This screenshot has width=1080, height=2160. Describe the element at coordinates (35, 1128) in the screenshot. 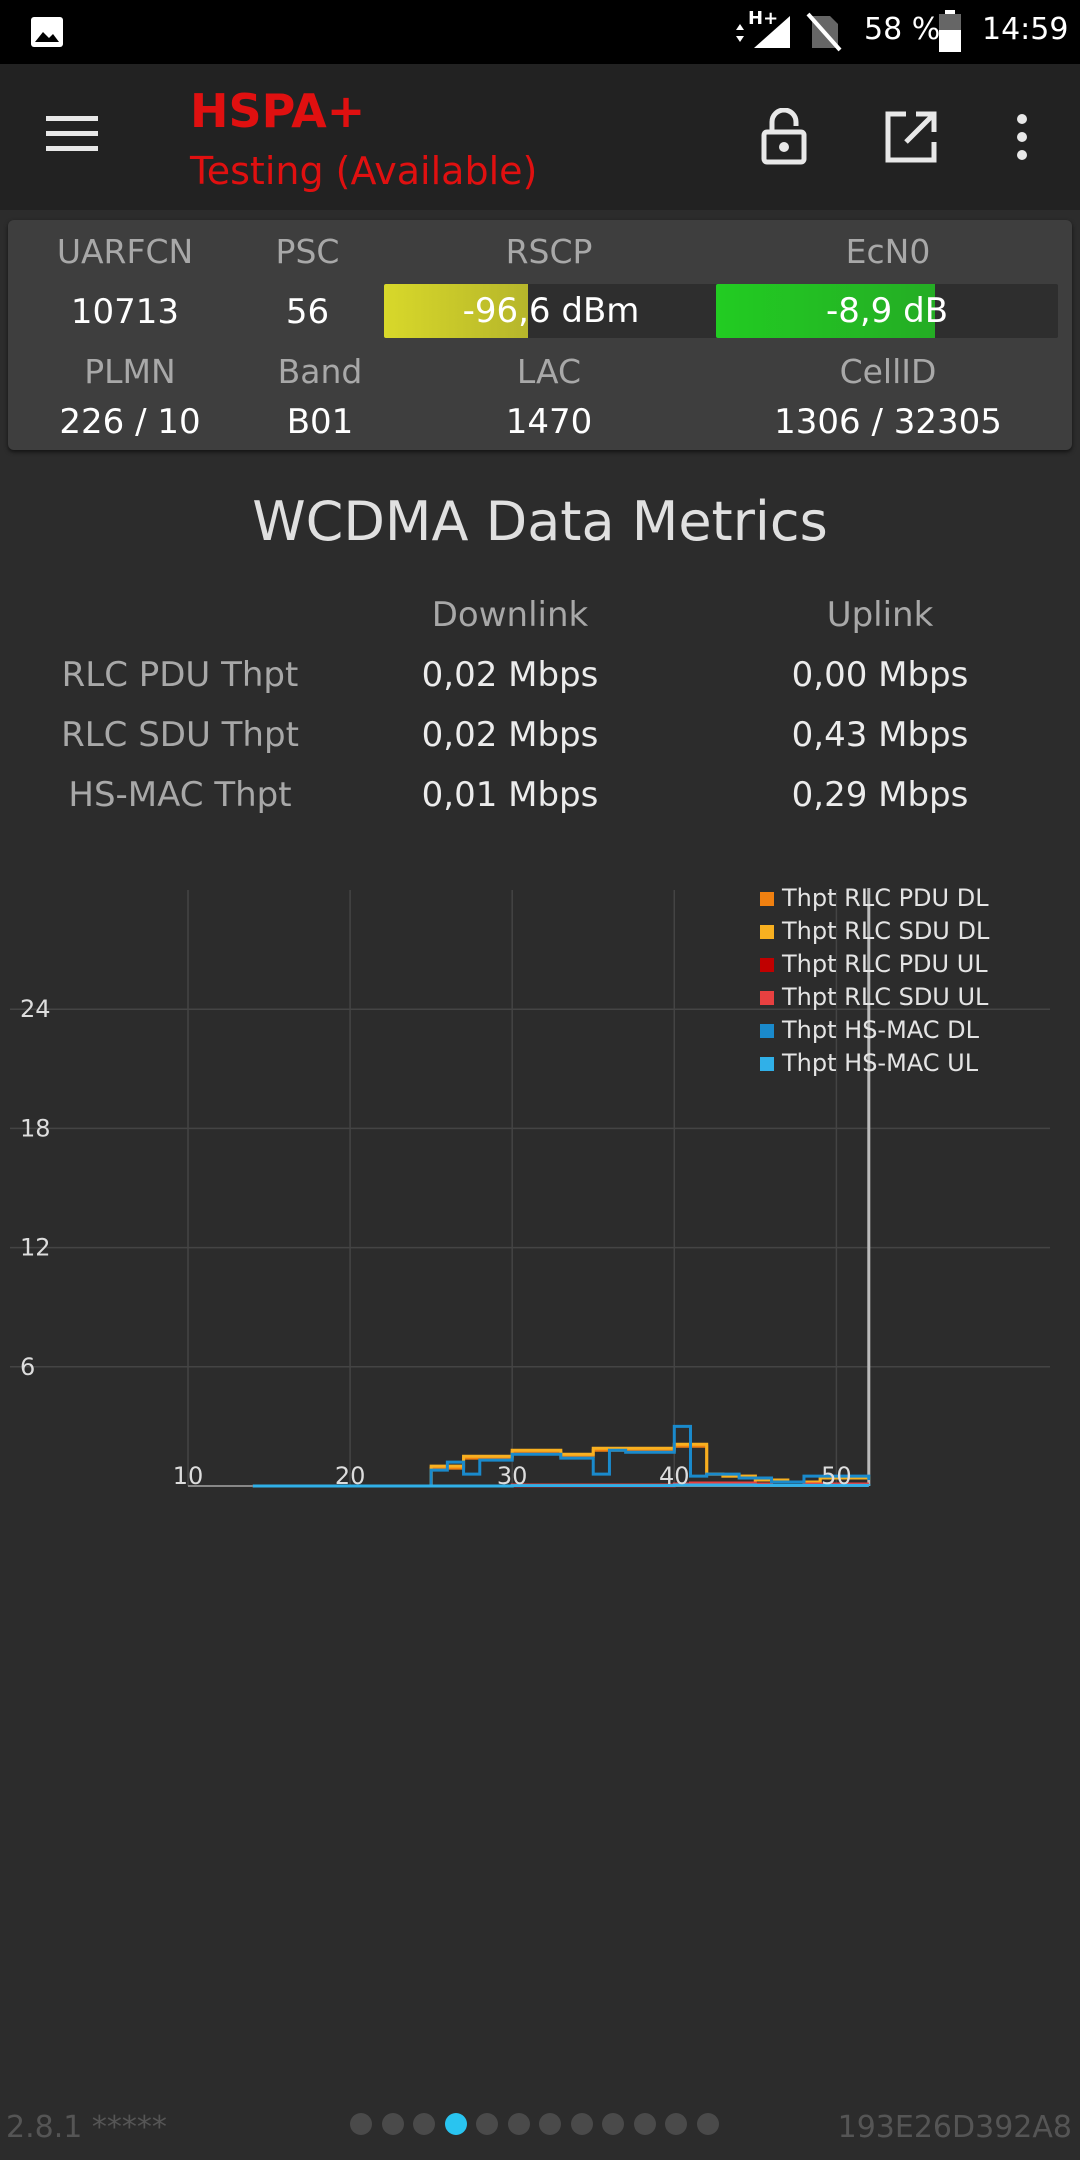

I see `y-tick-label: 18` at that location.